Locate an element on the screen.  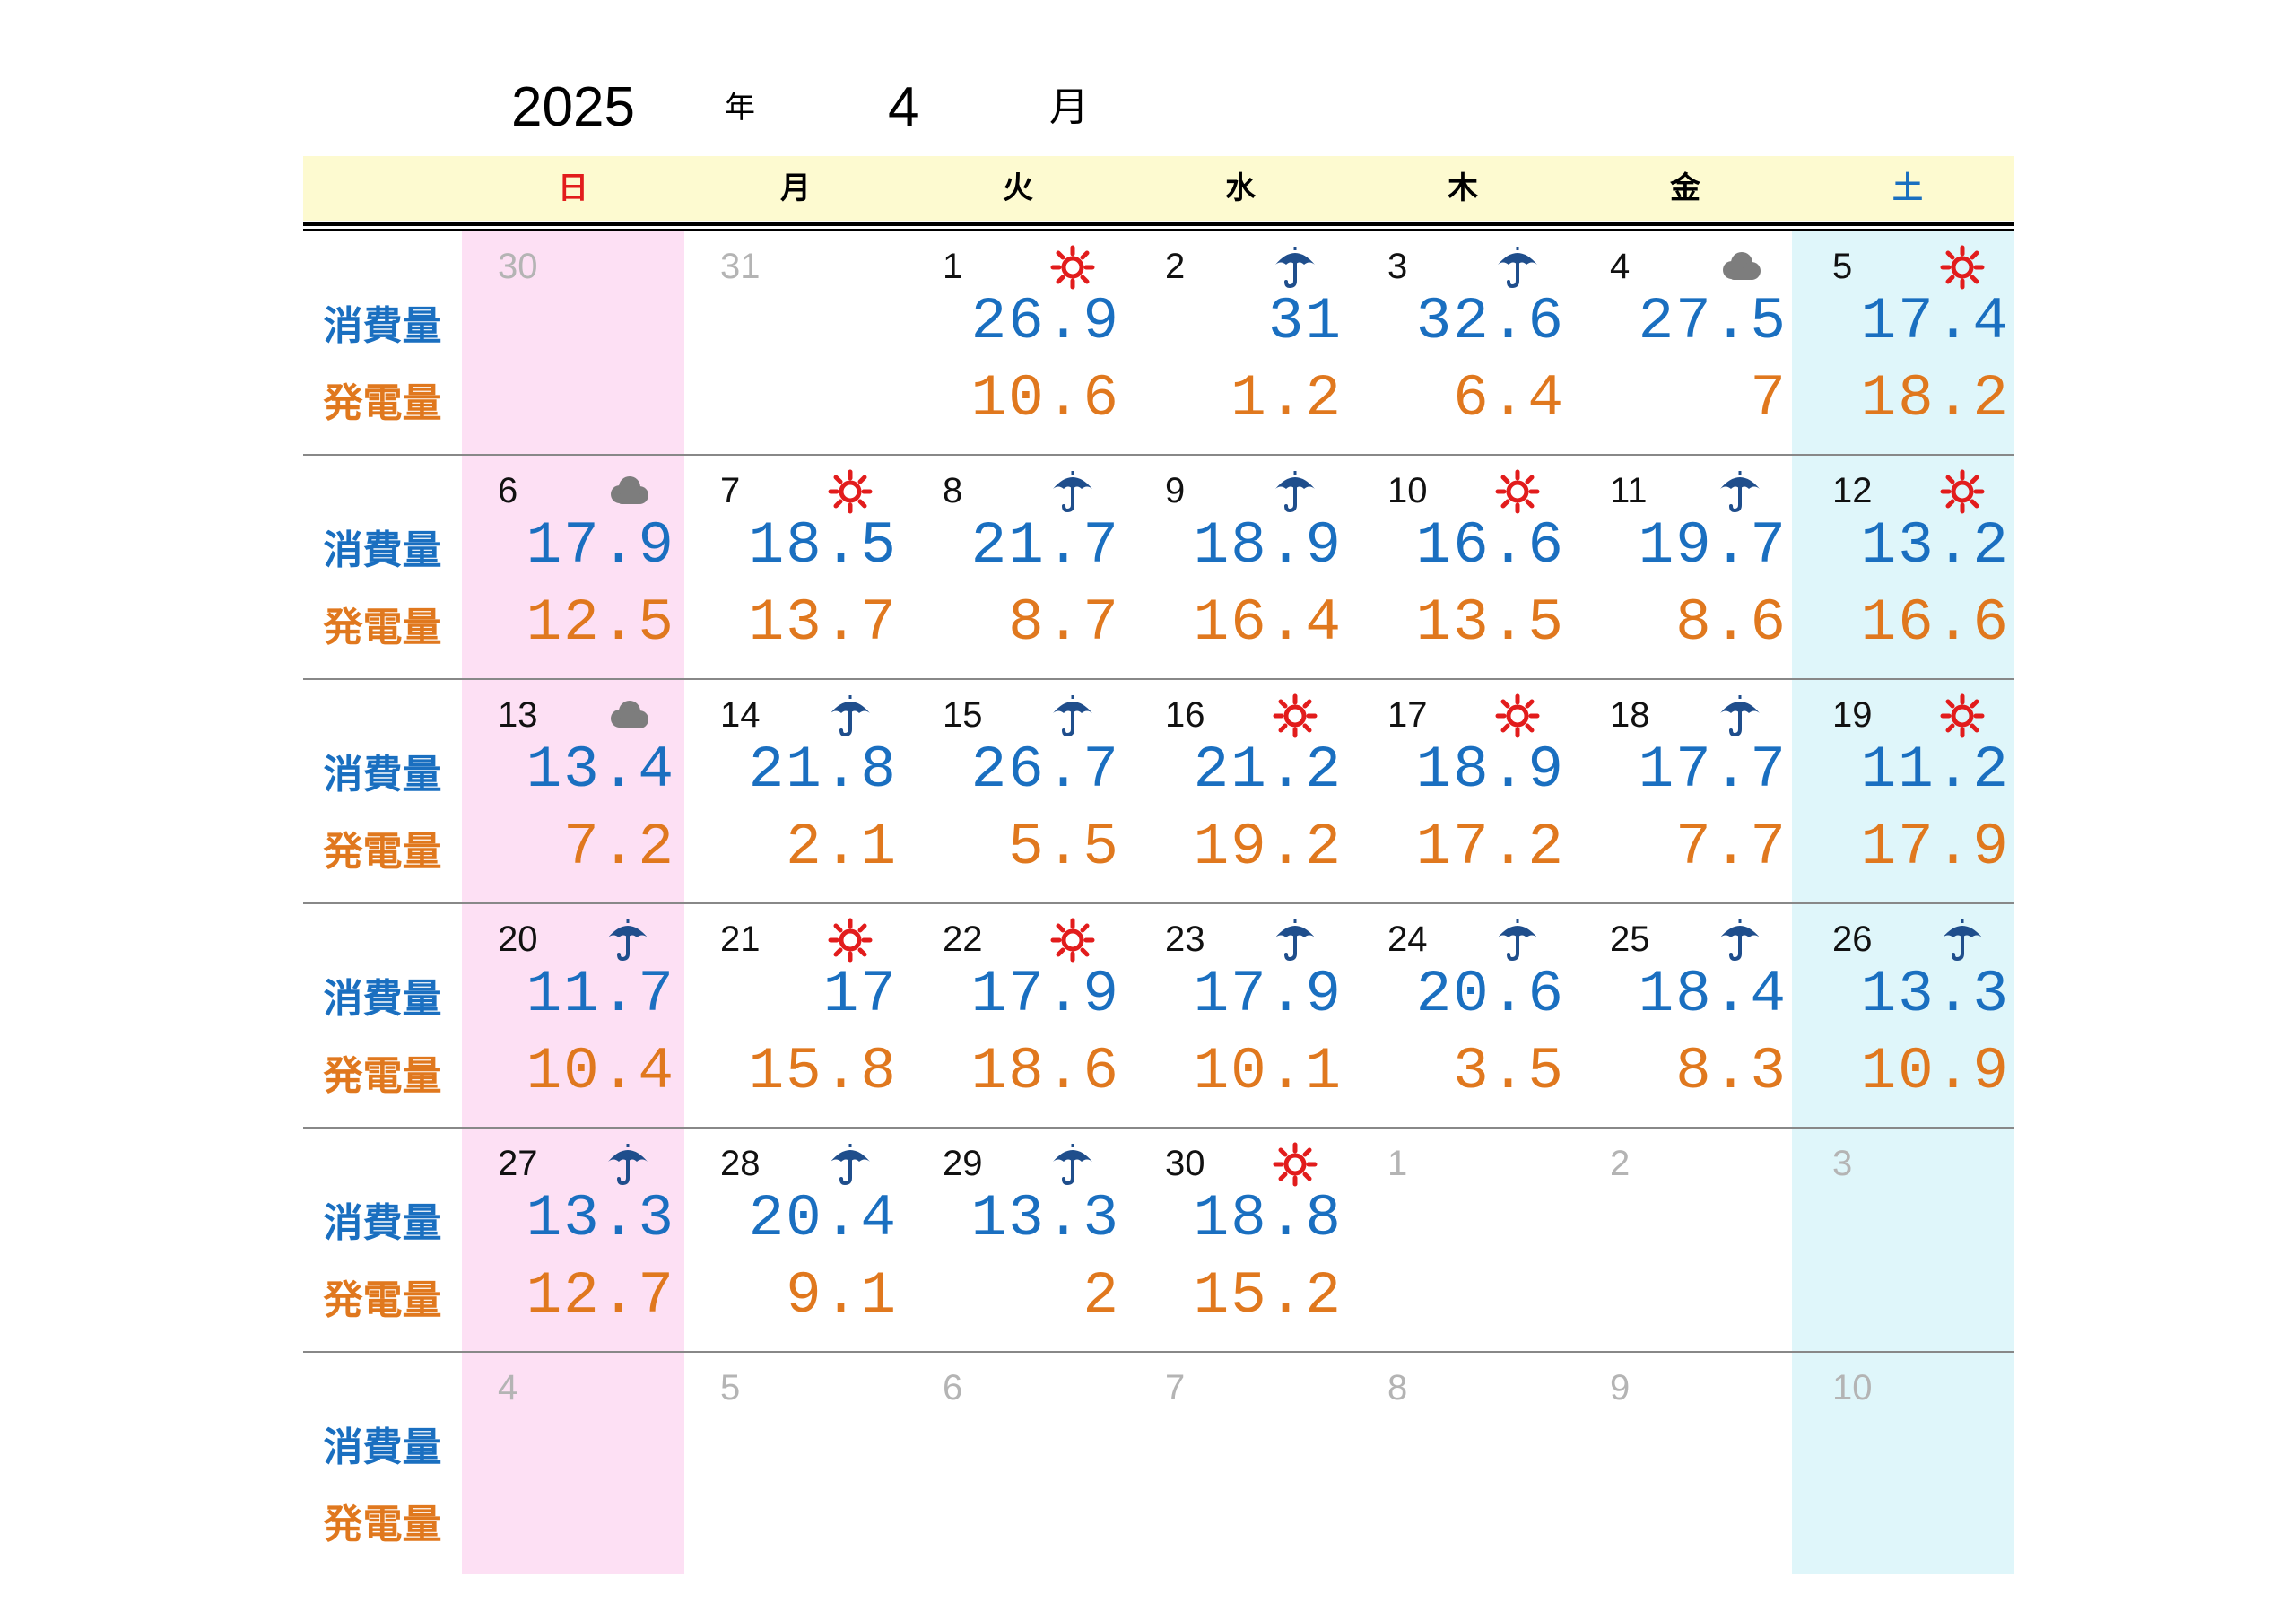
day-cell: 12 13.2 16.6 is located at coordinates (1907, 567).